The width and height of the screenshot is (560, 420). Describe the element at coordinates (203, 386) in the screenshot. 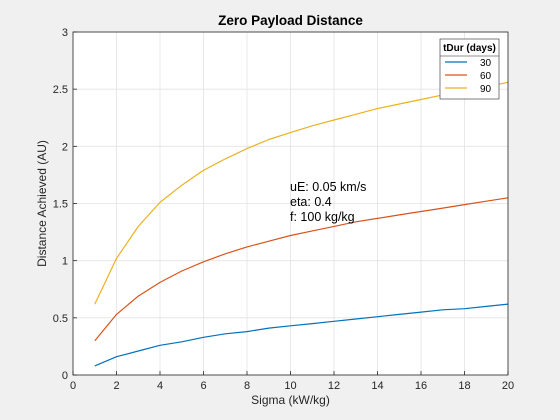

I see `x-tick-label: 6` at that location.